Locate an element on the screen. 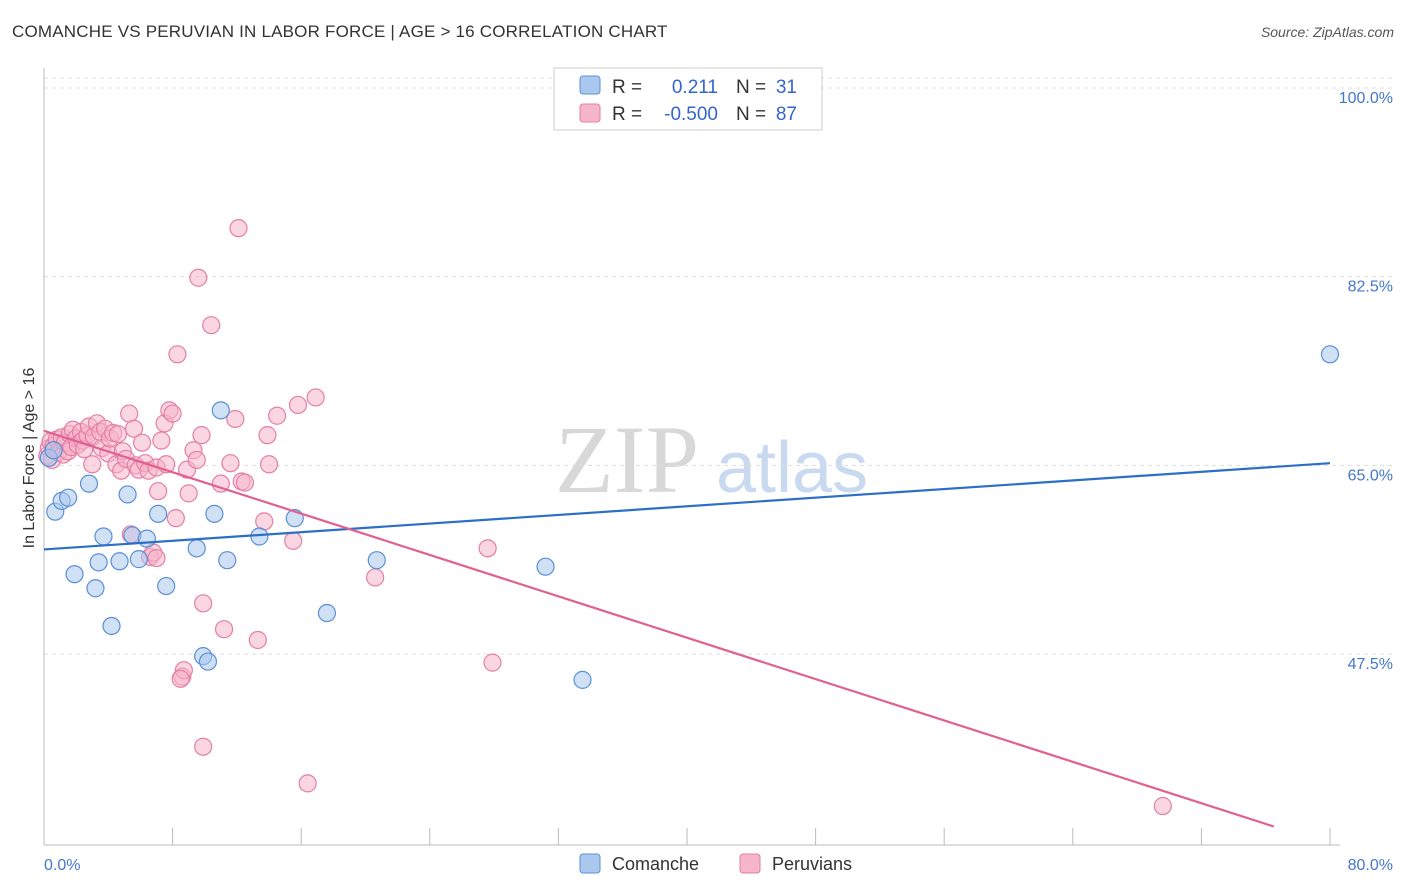 The height and width of the screenshot is (892, 1406). source-label: Source: ZipAtlas.com is located at coordinates (1327, 32).